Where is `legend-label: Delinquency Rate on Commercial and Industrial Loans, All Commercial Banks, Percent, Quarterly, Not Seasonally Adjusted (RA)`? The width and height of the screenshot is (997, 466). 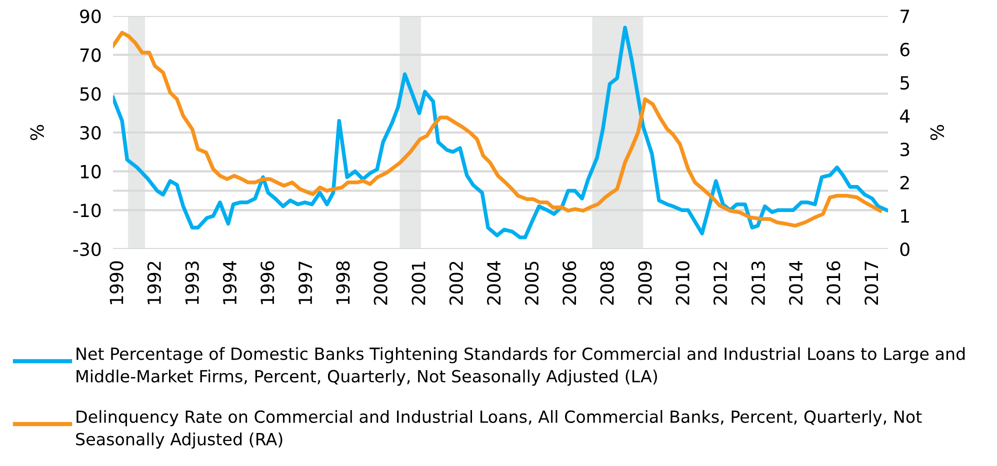
legend-label: Delinquency Rate on Commercial and Industrial Loans, All Commercial Banks, Percent, Quarterly, Not Seasonally Adjusted (RA) is located at coordinates (499, 429).